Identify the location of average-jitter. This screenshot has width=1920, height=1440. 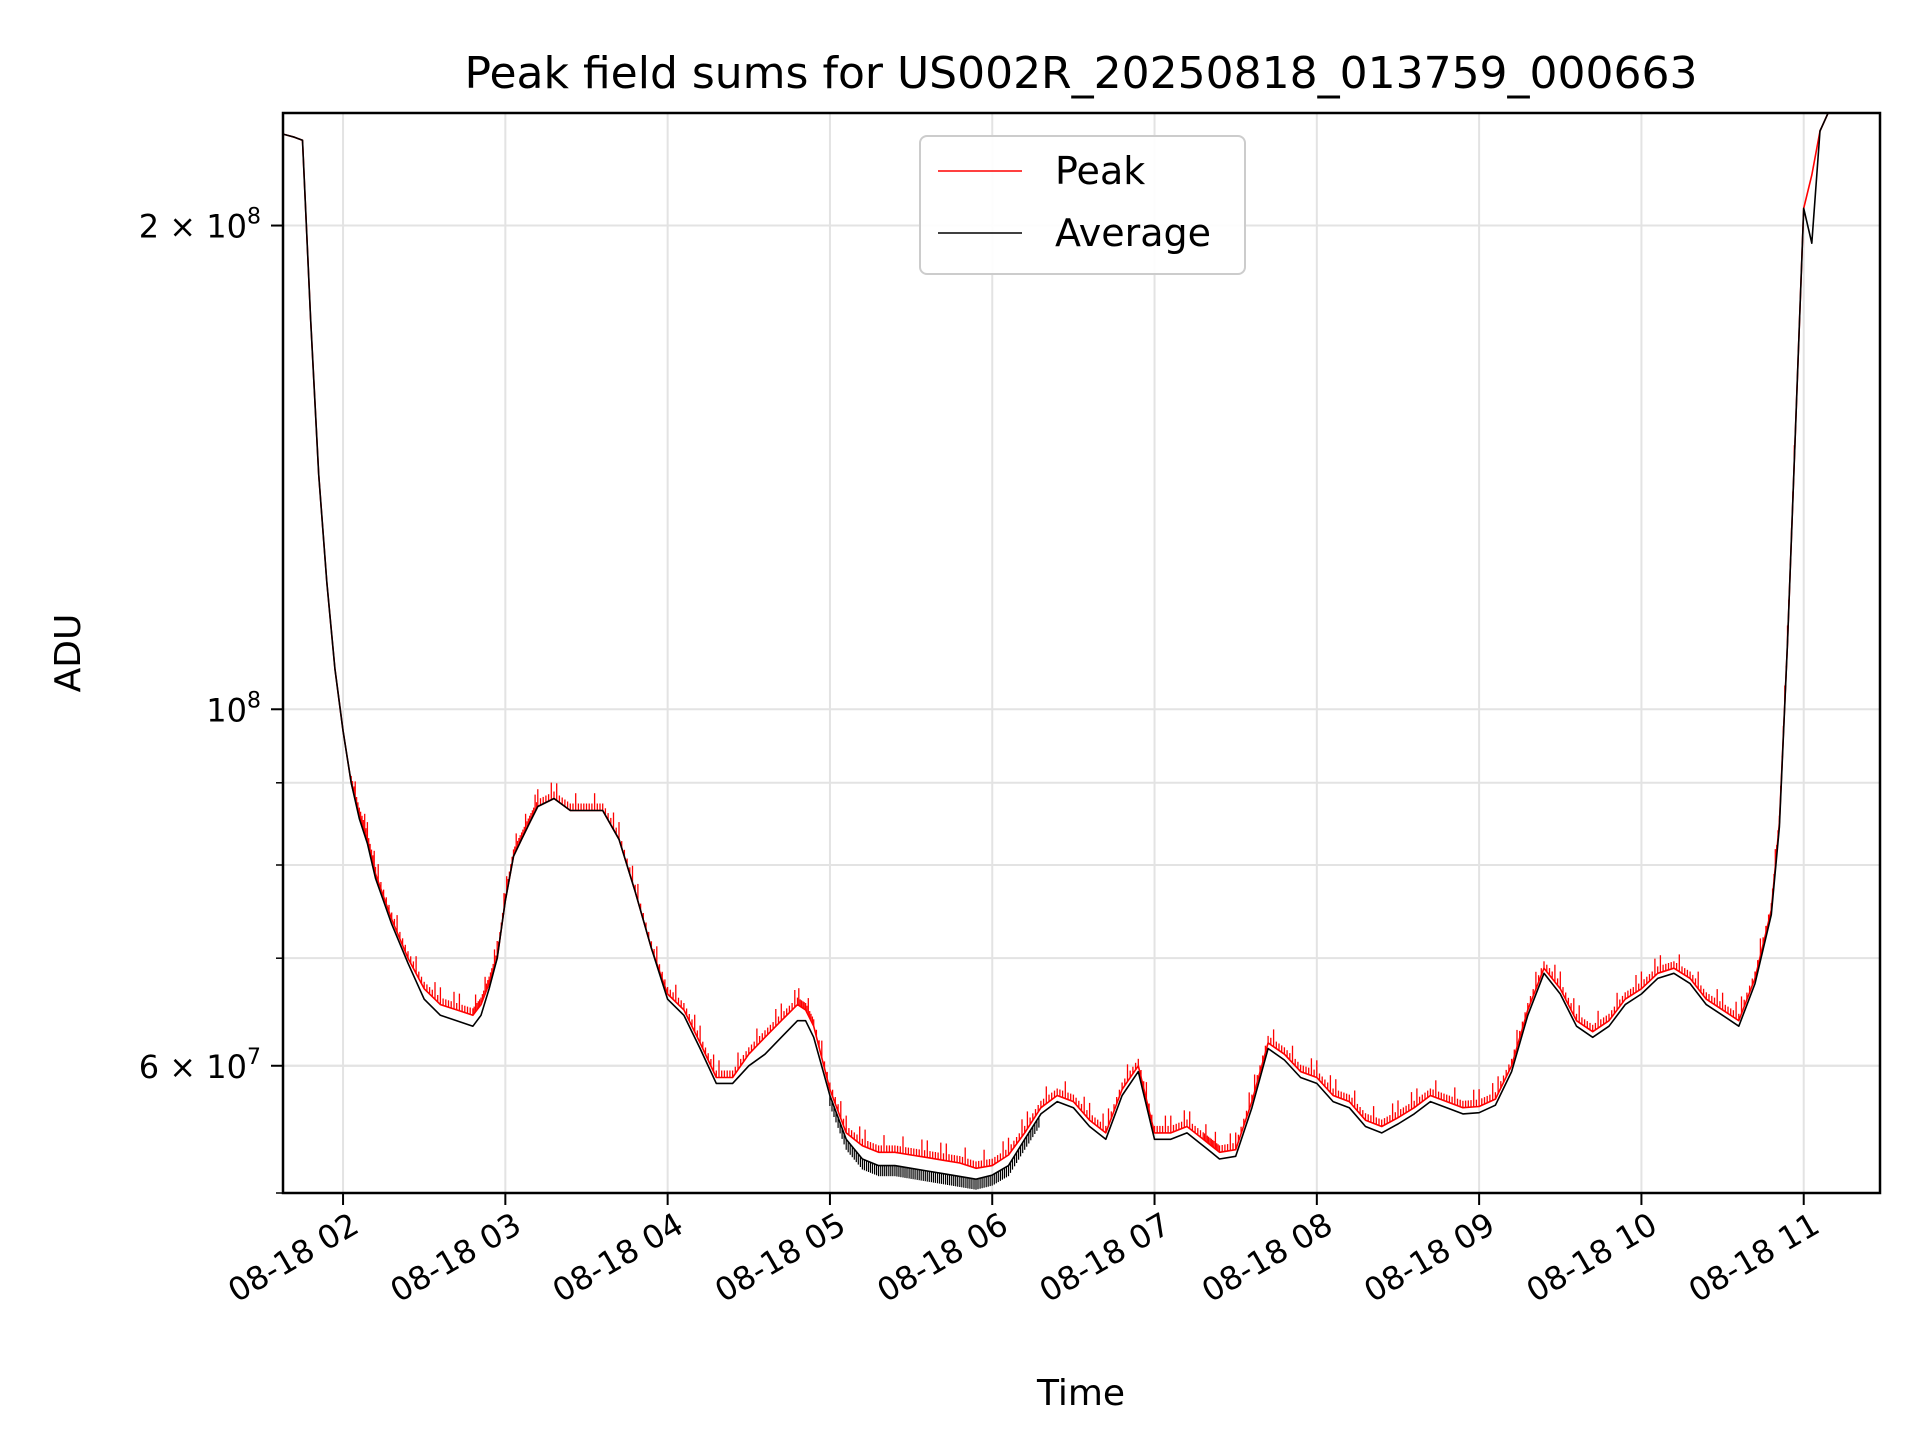
(934, 1142).